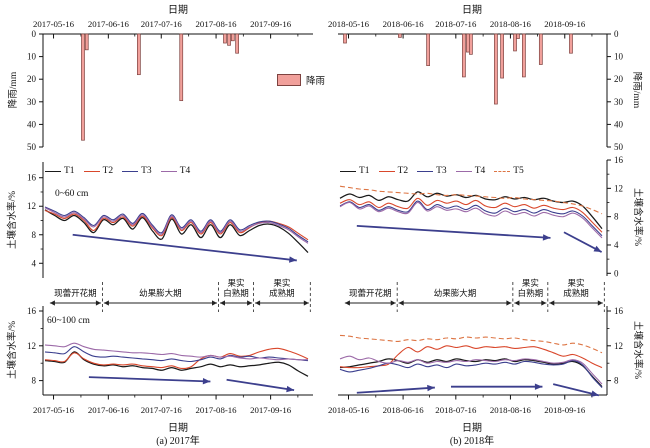 This screenshot has height=448, width=650. What do you see at coordinates (69, 171) in the screenshot?
I see `legend-label-T1: T1` at bounding box center [69, 171].